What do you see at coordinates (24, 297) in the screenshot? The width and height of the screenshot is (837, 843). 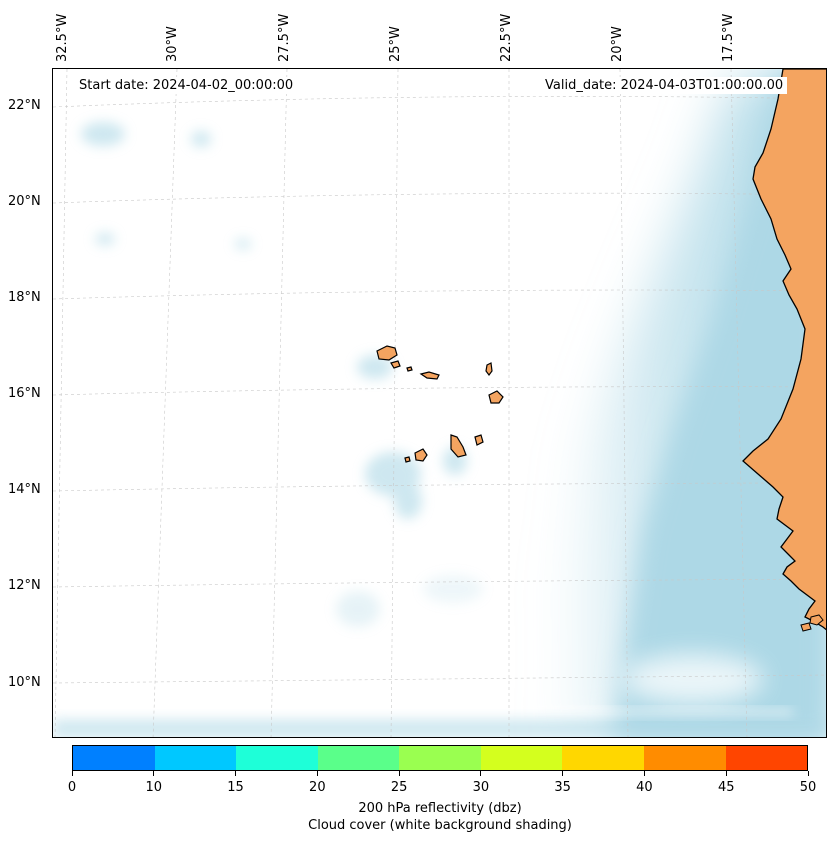 I see `lat-label: 18°N` at bounding box center [24, 297].